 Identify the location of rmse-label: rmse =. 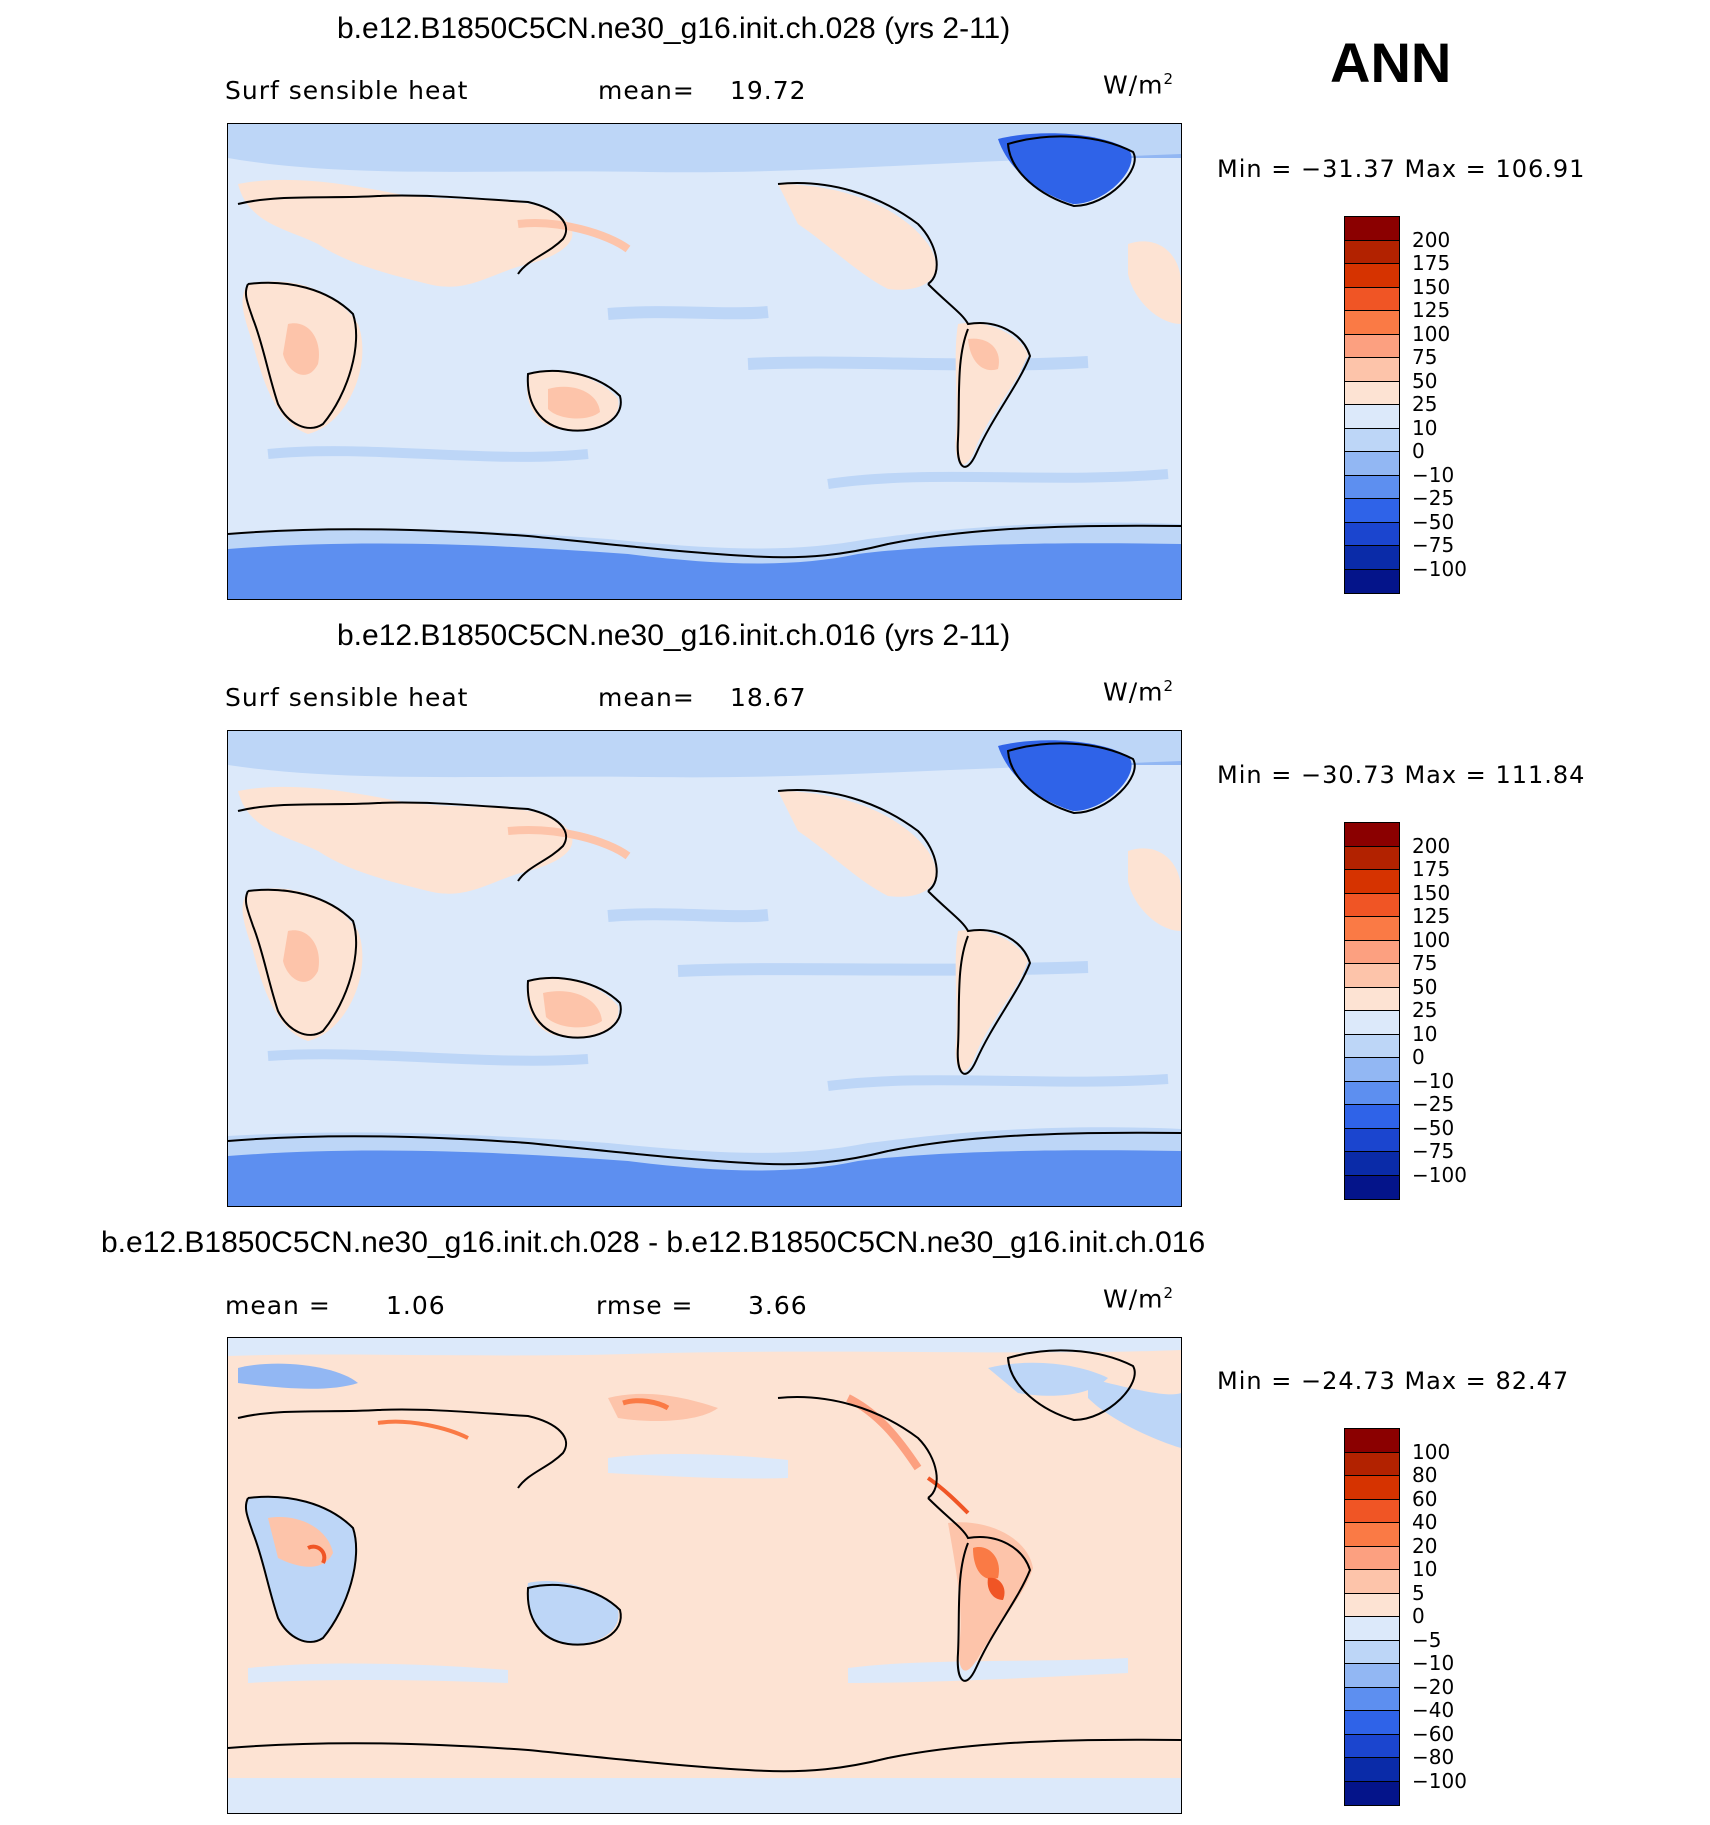
(645, 1305).